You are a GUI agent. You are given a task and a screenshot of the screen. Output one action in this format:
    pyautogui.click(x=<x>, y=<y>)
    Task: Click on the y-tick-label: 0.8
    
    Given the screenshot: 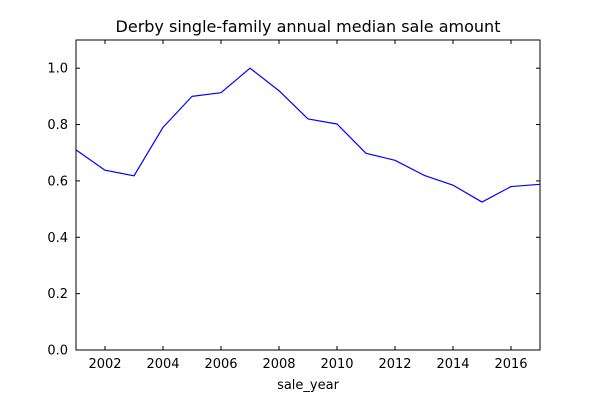 What is the action you would take?
    pyautogui.click(x=57, y=125)
    